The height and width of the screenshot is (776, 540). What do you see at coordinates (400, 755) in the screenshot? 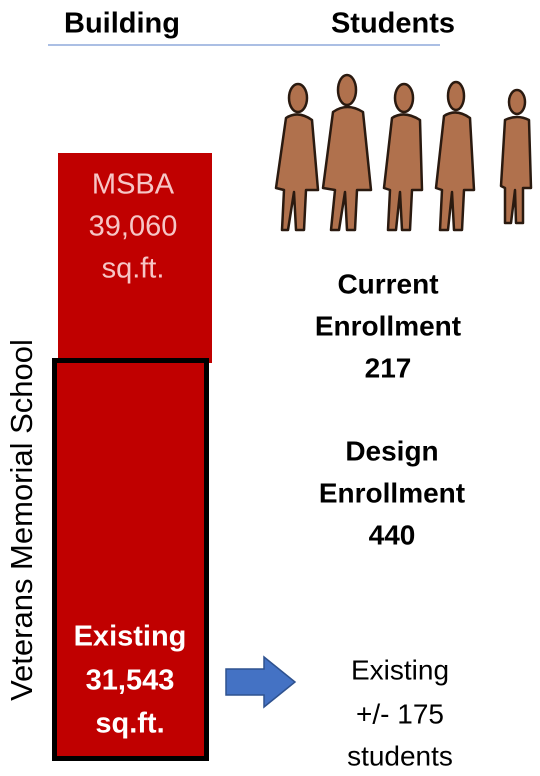
I see `existing-students: students` at bounding box center [400, 755].